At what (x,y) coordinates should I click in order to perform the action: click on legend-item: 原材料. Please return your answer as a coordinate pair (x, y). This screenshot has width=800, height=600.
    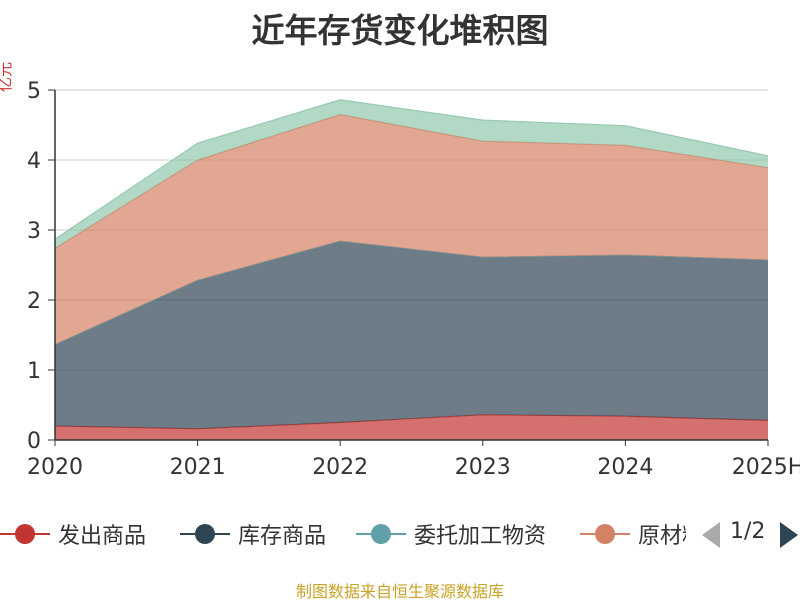
    Looking at the image, I should click on (633, 534).